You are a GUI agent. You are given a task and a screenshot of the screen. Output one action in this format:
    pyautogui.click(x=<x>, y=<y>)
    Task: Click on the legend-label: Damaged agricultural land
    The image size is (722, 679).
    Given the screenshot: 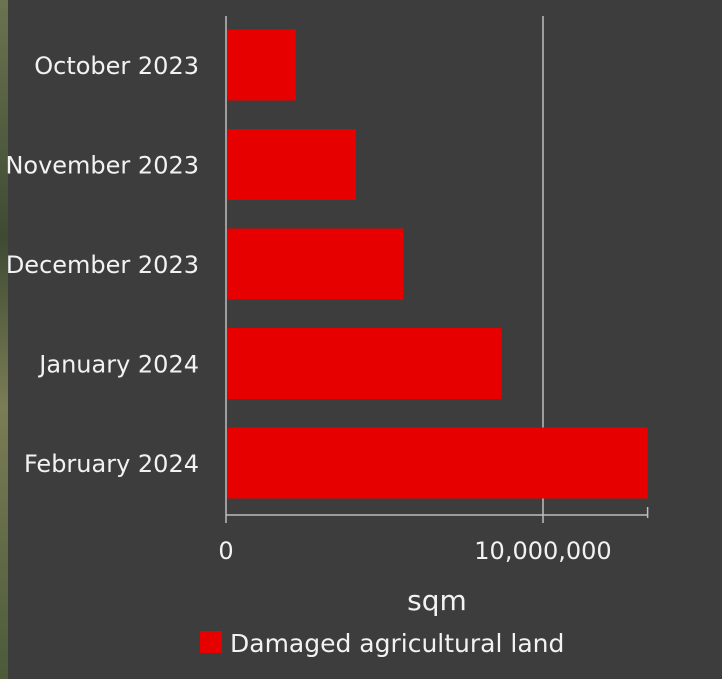 What is the action you would take?
    pyautogui.click(x=397, y=643)
    